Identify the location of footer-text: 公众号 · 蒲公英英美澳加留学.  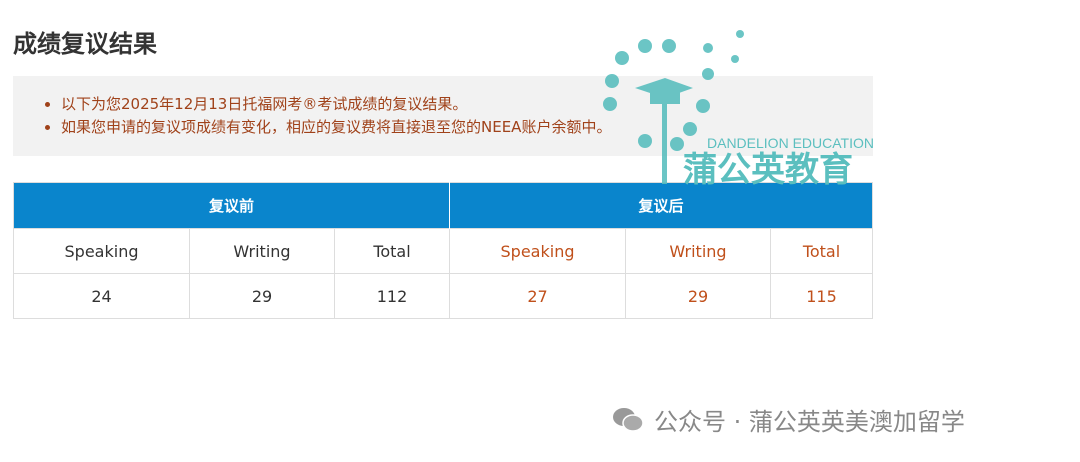
(809, 422).